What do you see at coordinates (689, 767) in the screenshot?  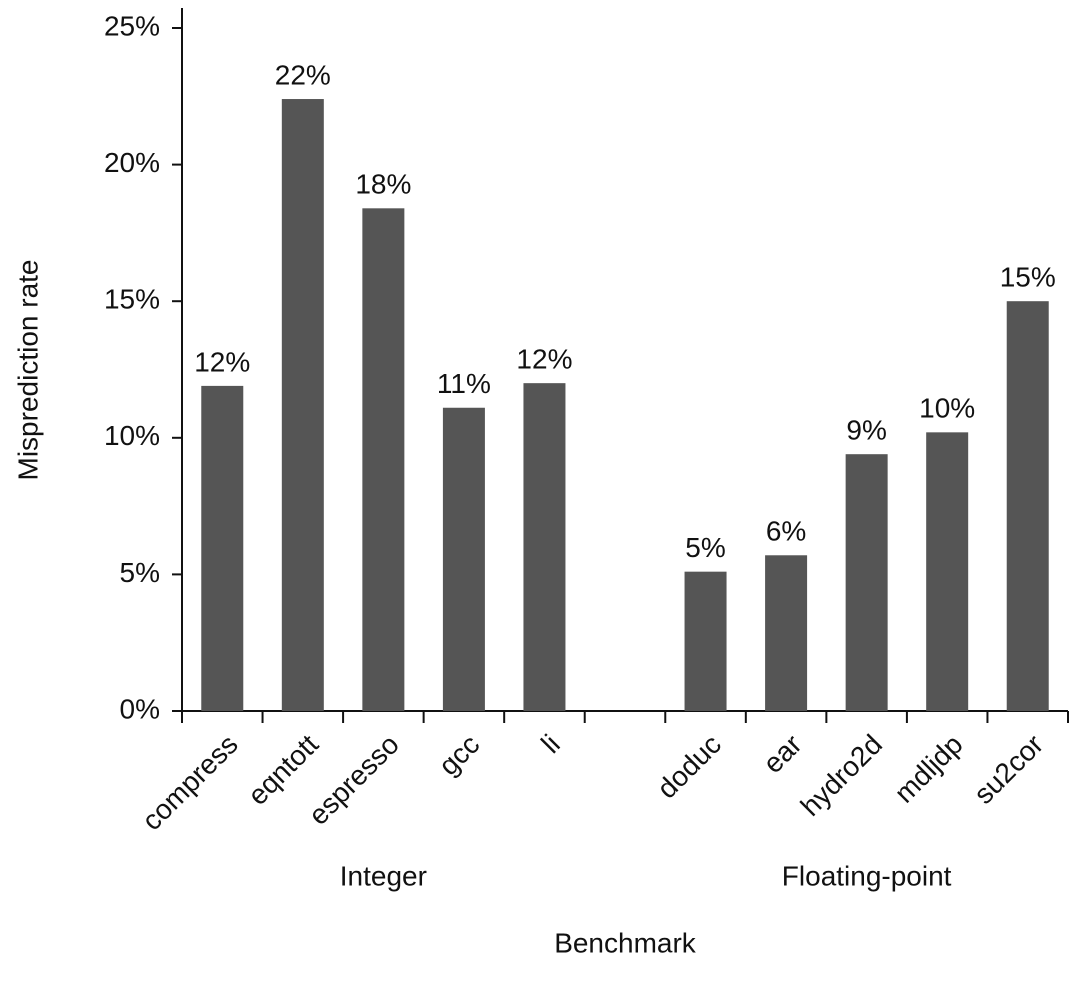 I see `x-tick-label: doduc` at bounding box center [689, 767].